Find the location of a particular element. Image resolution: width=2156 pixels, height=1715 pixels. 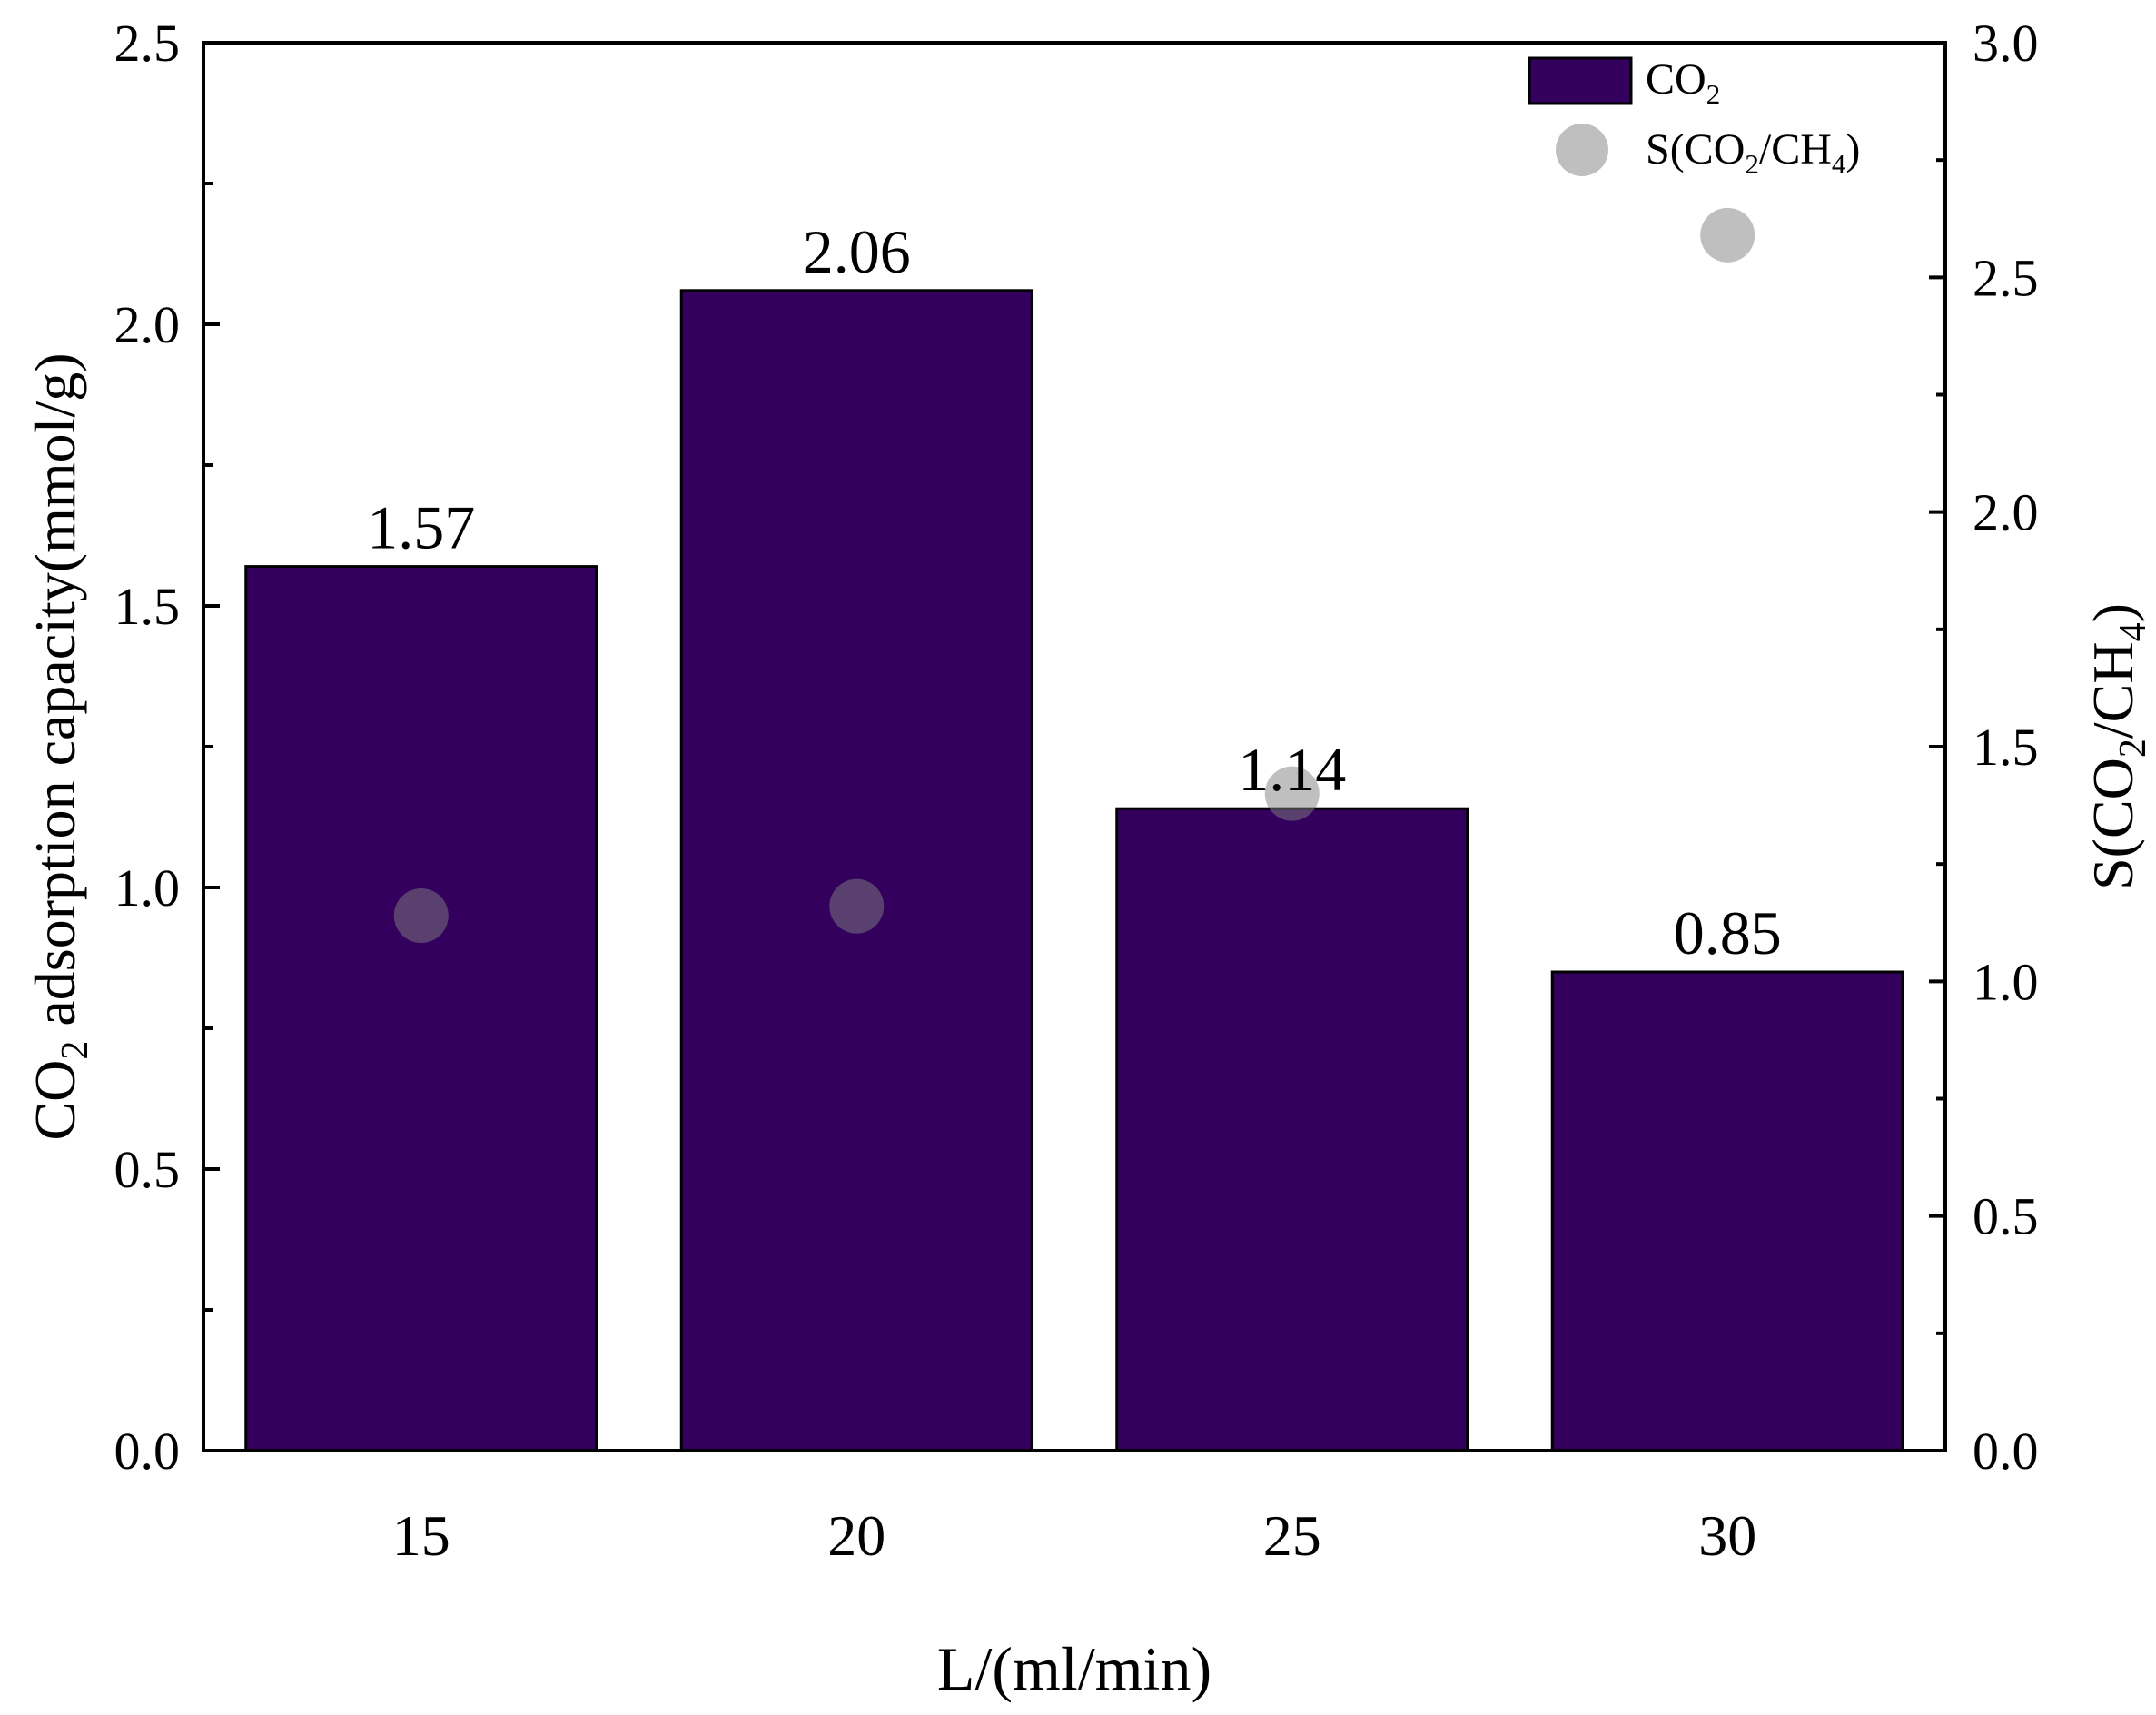

y-tick-label-0.5: 0.5 is located at coordinates (147, 1169).